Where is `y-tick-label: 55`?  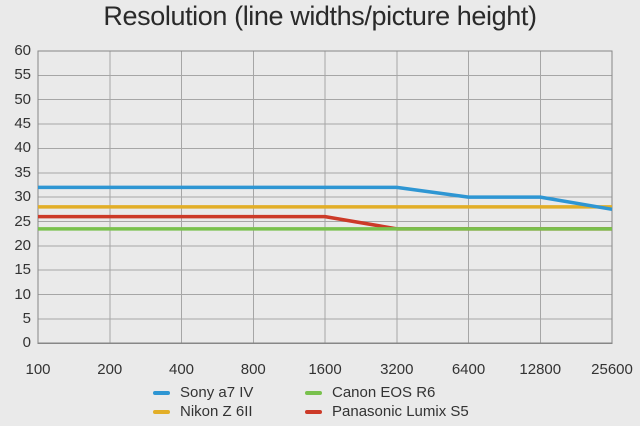
y-tick-label: 55 is located at coordinates (22, 75).